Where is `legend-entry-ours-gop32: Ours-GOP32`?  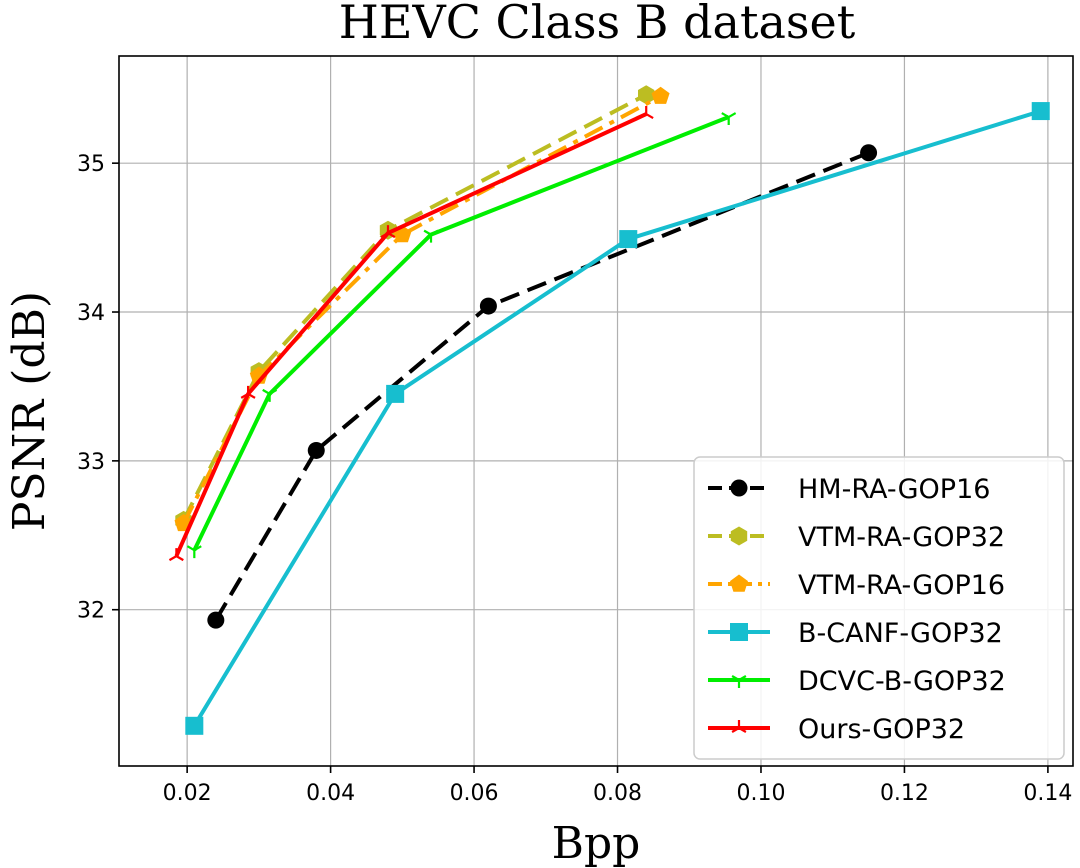 legend-entry-ours-gop32: Ours-GOP32 is located at coordinates (836, 729).